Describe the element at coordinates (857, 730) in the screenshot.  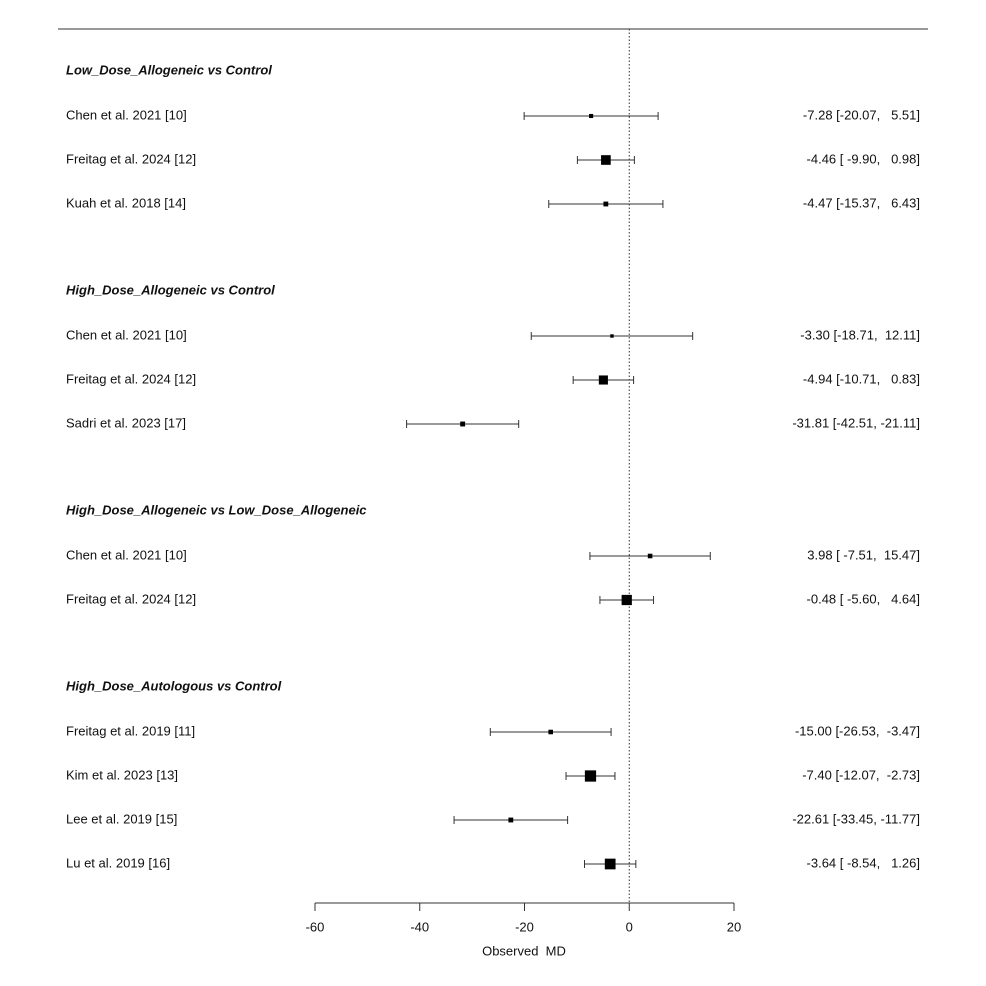
I see `ci-label: -15.00 [-26.53, -3.47]` at that location.